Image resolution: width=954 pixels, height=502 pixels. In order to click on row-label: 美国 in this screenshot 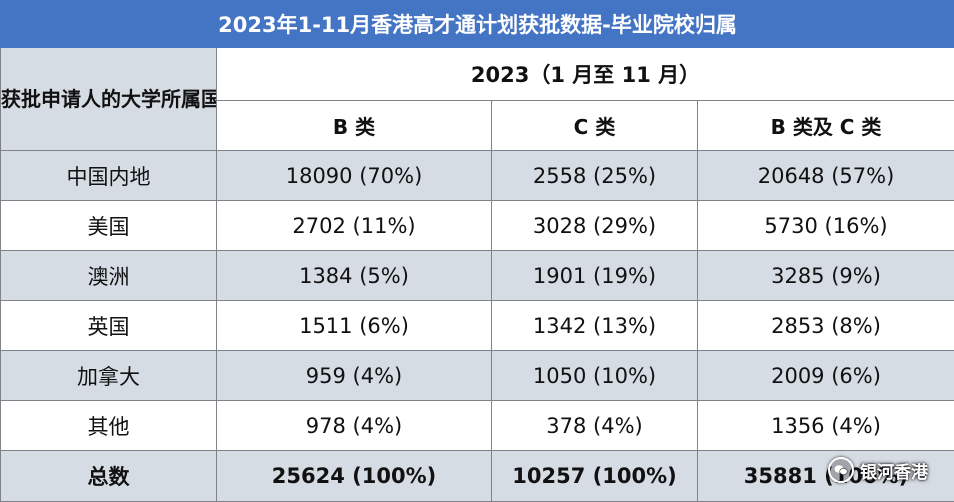, I will do `click(109, 226)`.